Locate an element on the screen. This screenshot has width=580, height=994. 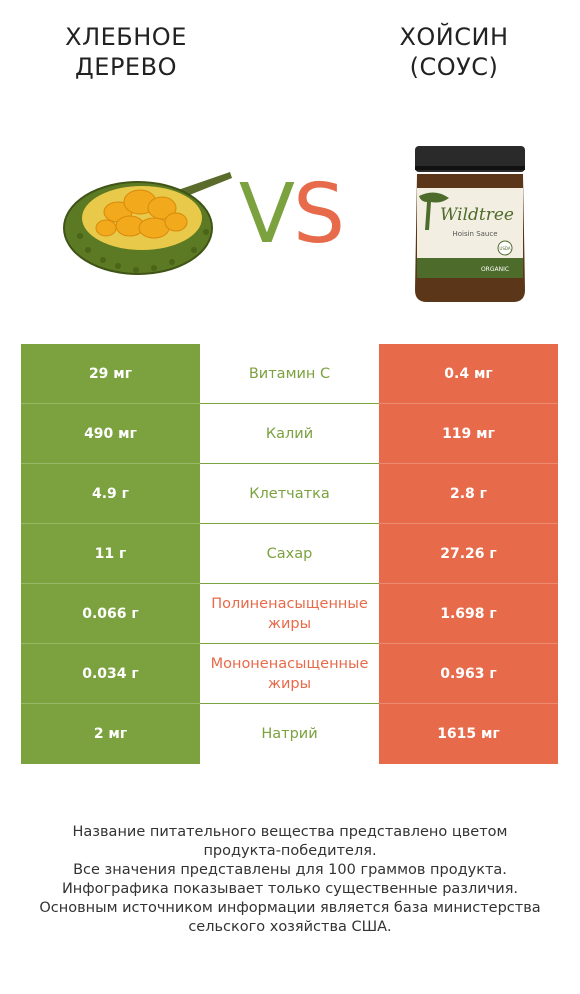
nutrient-name: Клетчатка is located at coordinates (289, 494).